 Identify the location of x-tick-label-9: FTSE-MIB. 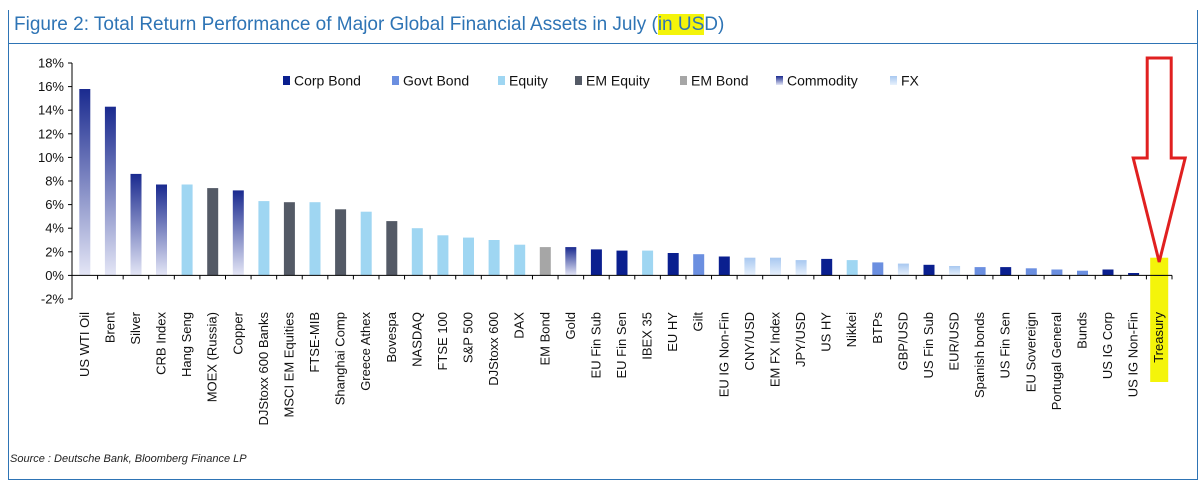
(314, 342).